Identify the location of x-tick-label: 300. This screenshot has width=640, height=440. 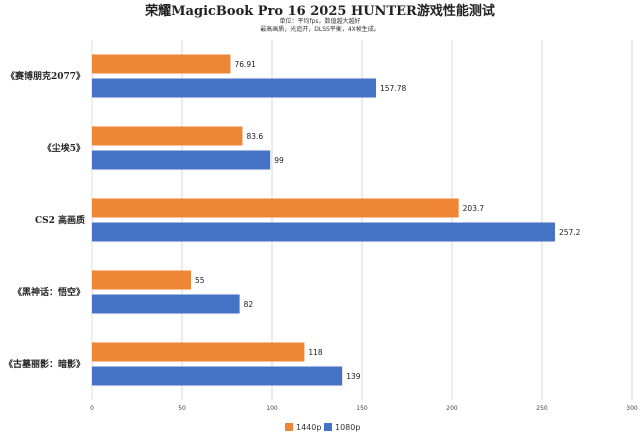
(632, 408).